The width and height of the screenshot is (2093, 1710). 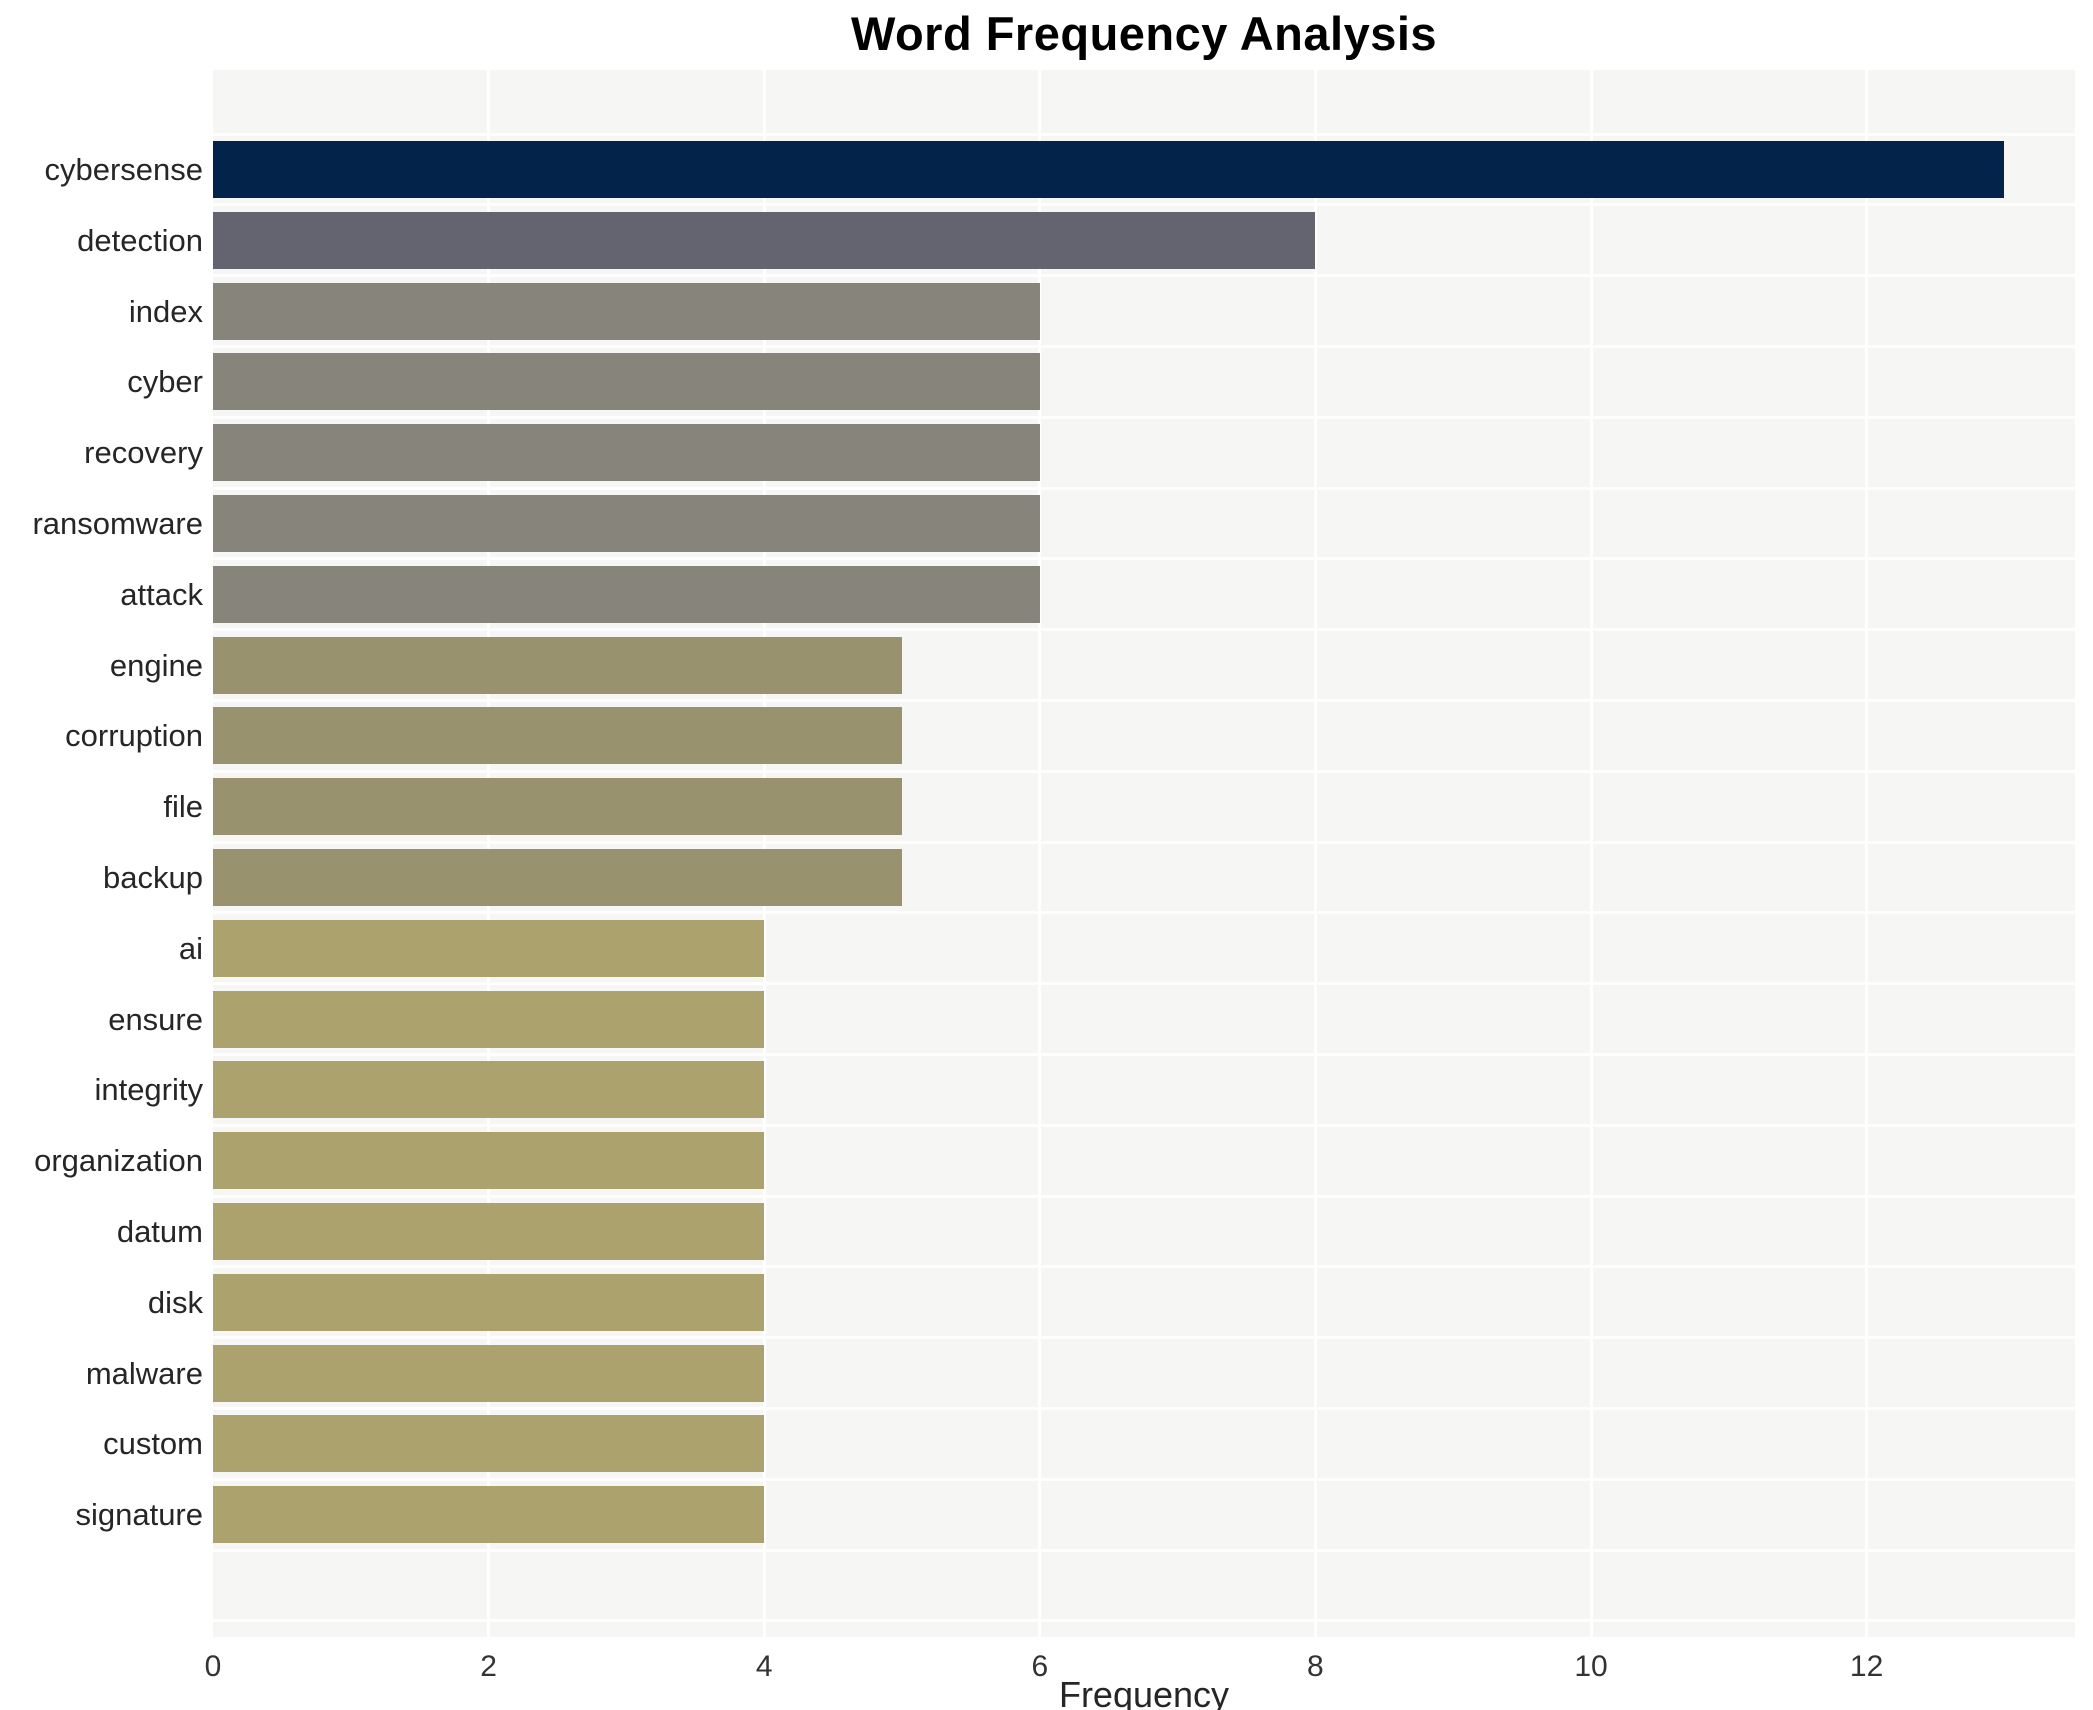 What do you see at coordinates (626, 523) in the screenshot?
I see `bar-ransomware` at bounding box center [626, 523].